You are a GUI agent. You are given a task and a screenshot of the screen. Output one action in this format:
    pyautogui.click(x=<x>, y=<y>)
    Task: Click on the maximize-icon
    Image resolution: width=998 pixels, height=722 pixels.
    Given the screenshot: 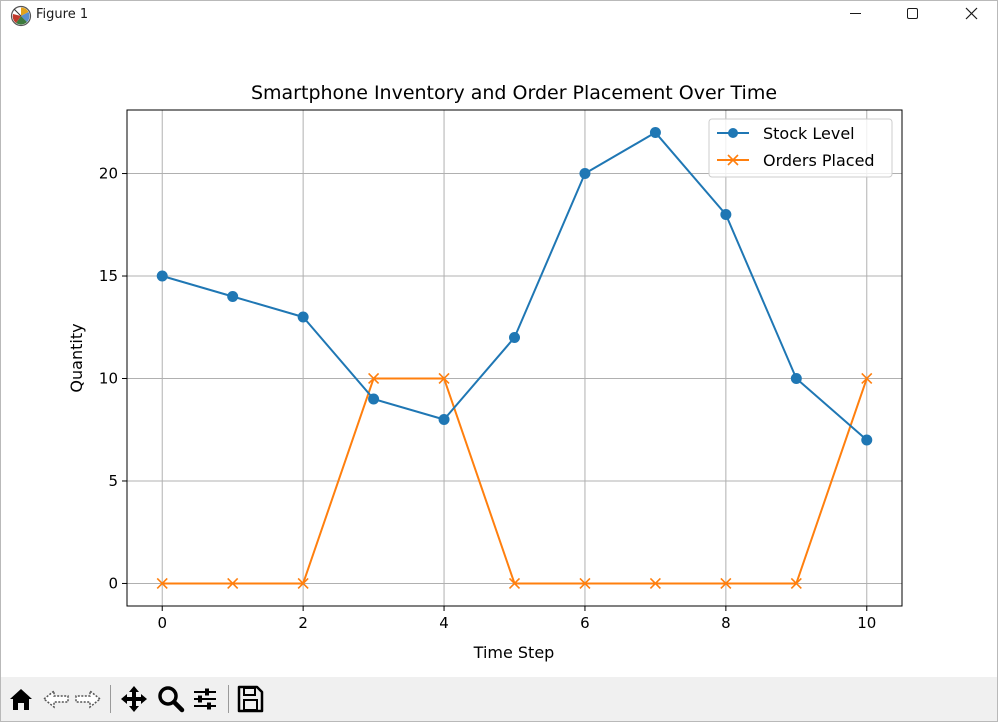 What is the action you would take?
    pyautogui.click(x=912, y=13)
    